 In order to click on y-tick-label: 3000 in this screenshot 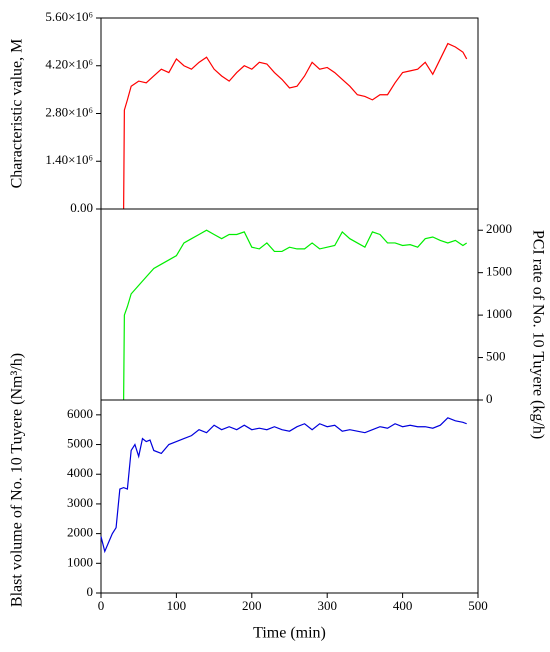, I will do `click(80, 502)`.